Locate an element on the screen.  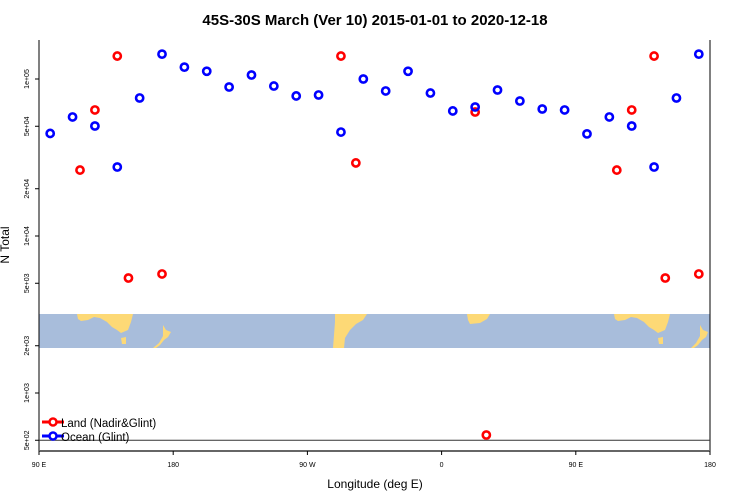
legend-marker-land is located at coordinates (53, 422).